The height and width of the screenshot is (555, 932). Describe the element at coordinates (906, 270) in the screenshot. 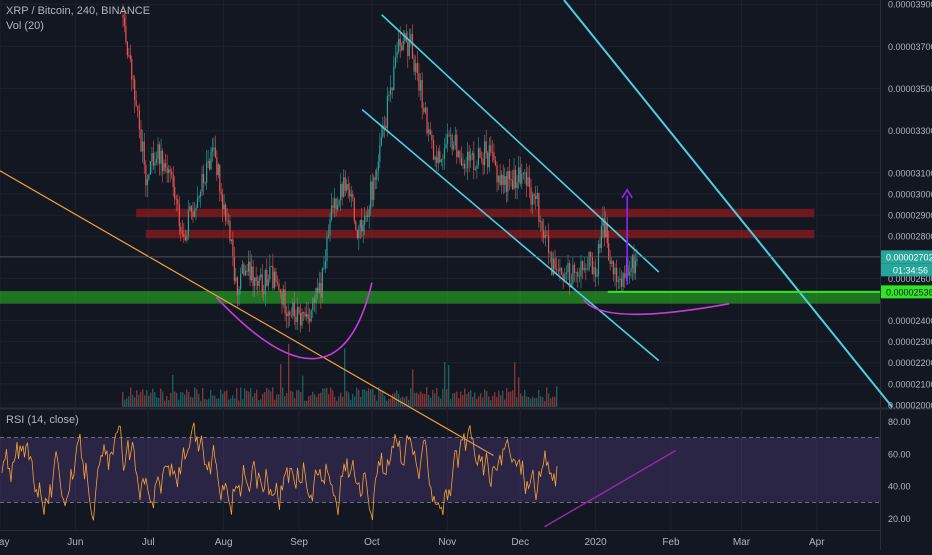

I see `countdown-bg` at that location.